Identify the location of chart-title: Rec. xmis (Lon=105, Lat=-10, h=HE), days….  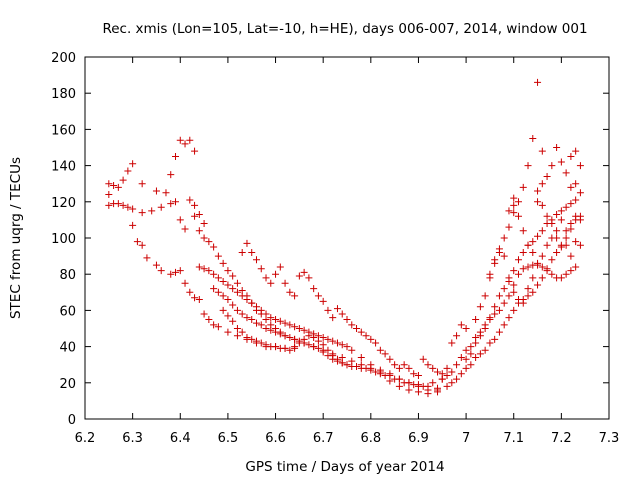
(344, 29).